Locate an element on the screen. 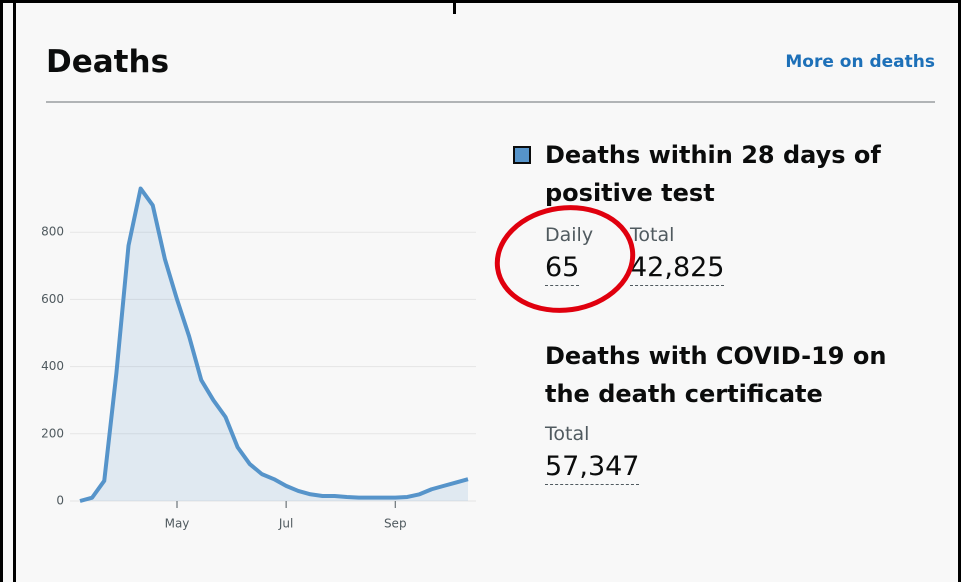 This screenshot has height=582, width=961. x-tick-label: Jul is located at coordinates (285, 524).